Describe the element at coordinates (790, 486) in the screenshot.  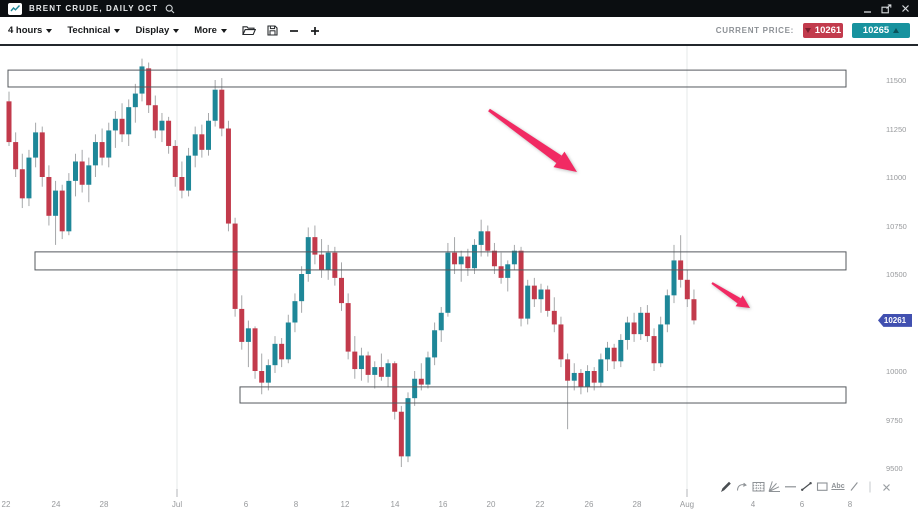
I see `horizontal-line-icon` at that location.